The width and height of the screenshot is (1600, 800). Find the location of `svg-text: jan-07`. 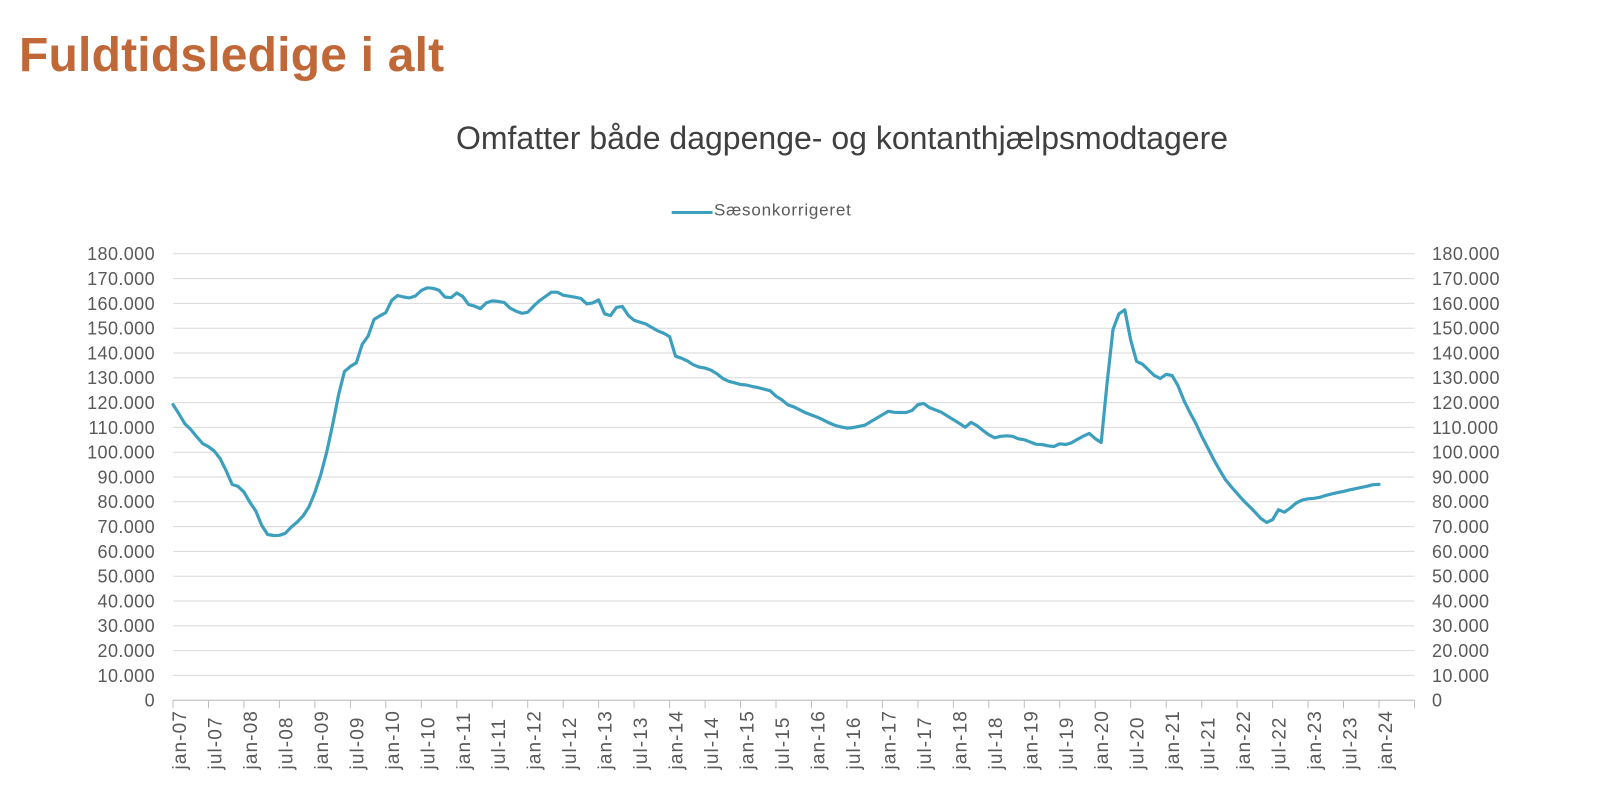

svg-text: jan-07 is located at coordinates (180, 740).